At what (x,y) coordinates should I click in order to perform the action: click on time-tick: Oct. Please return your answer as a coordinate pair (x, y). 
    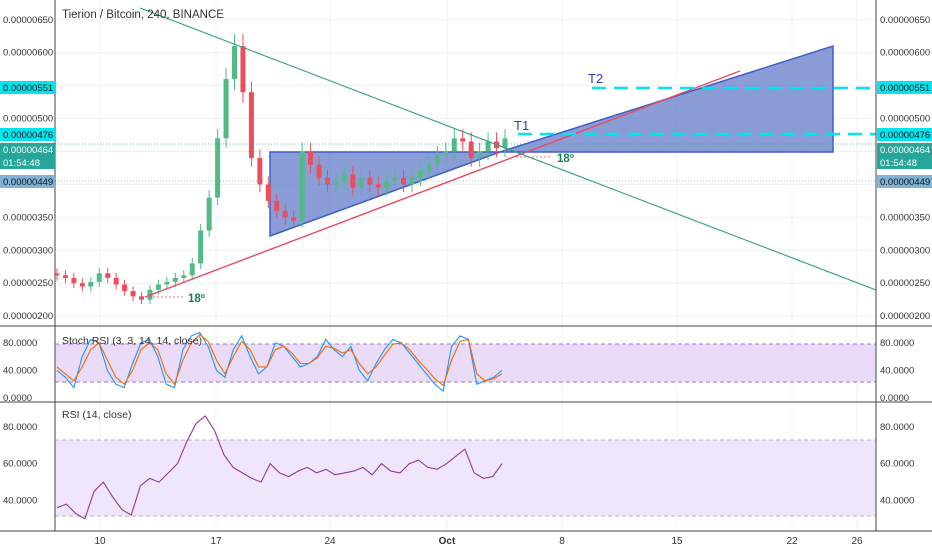
    Looking at the image, I should click on (447, 541).